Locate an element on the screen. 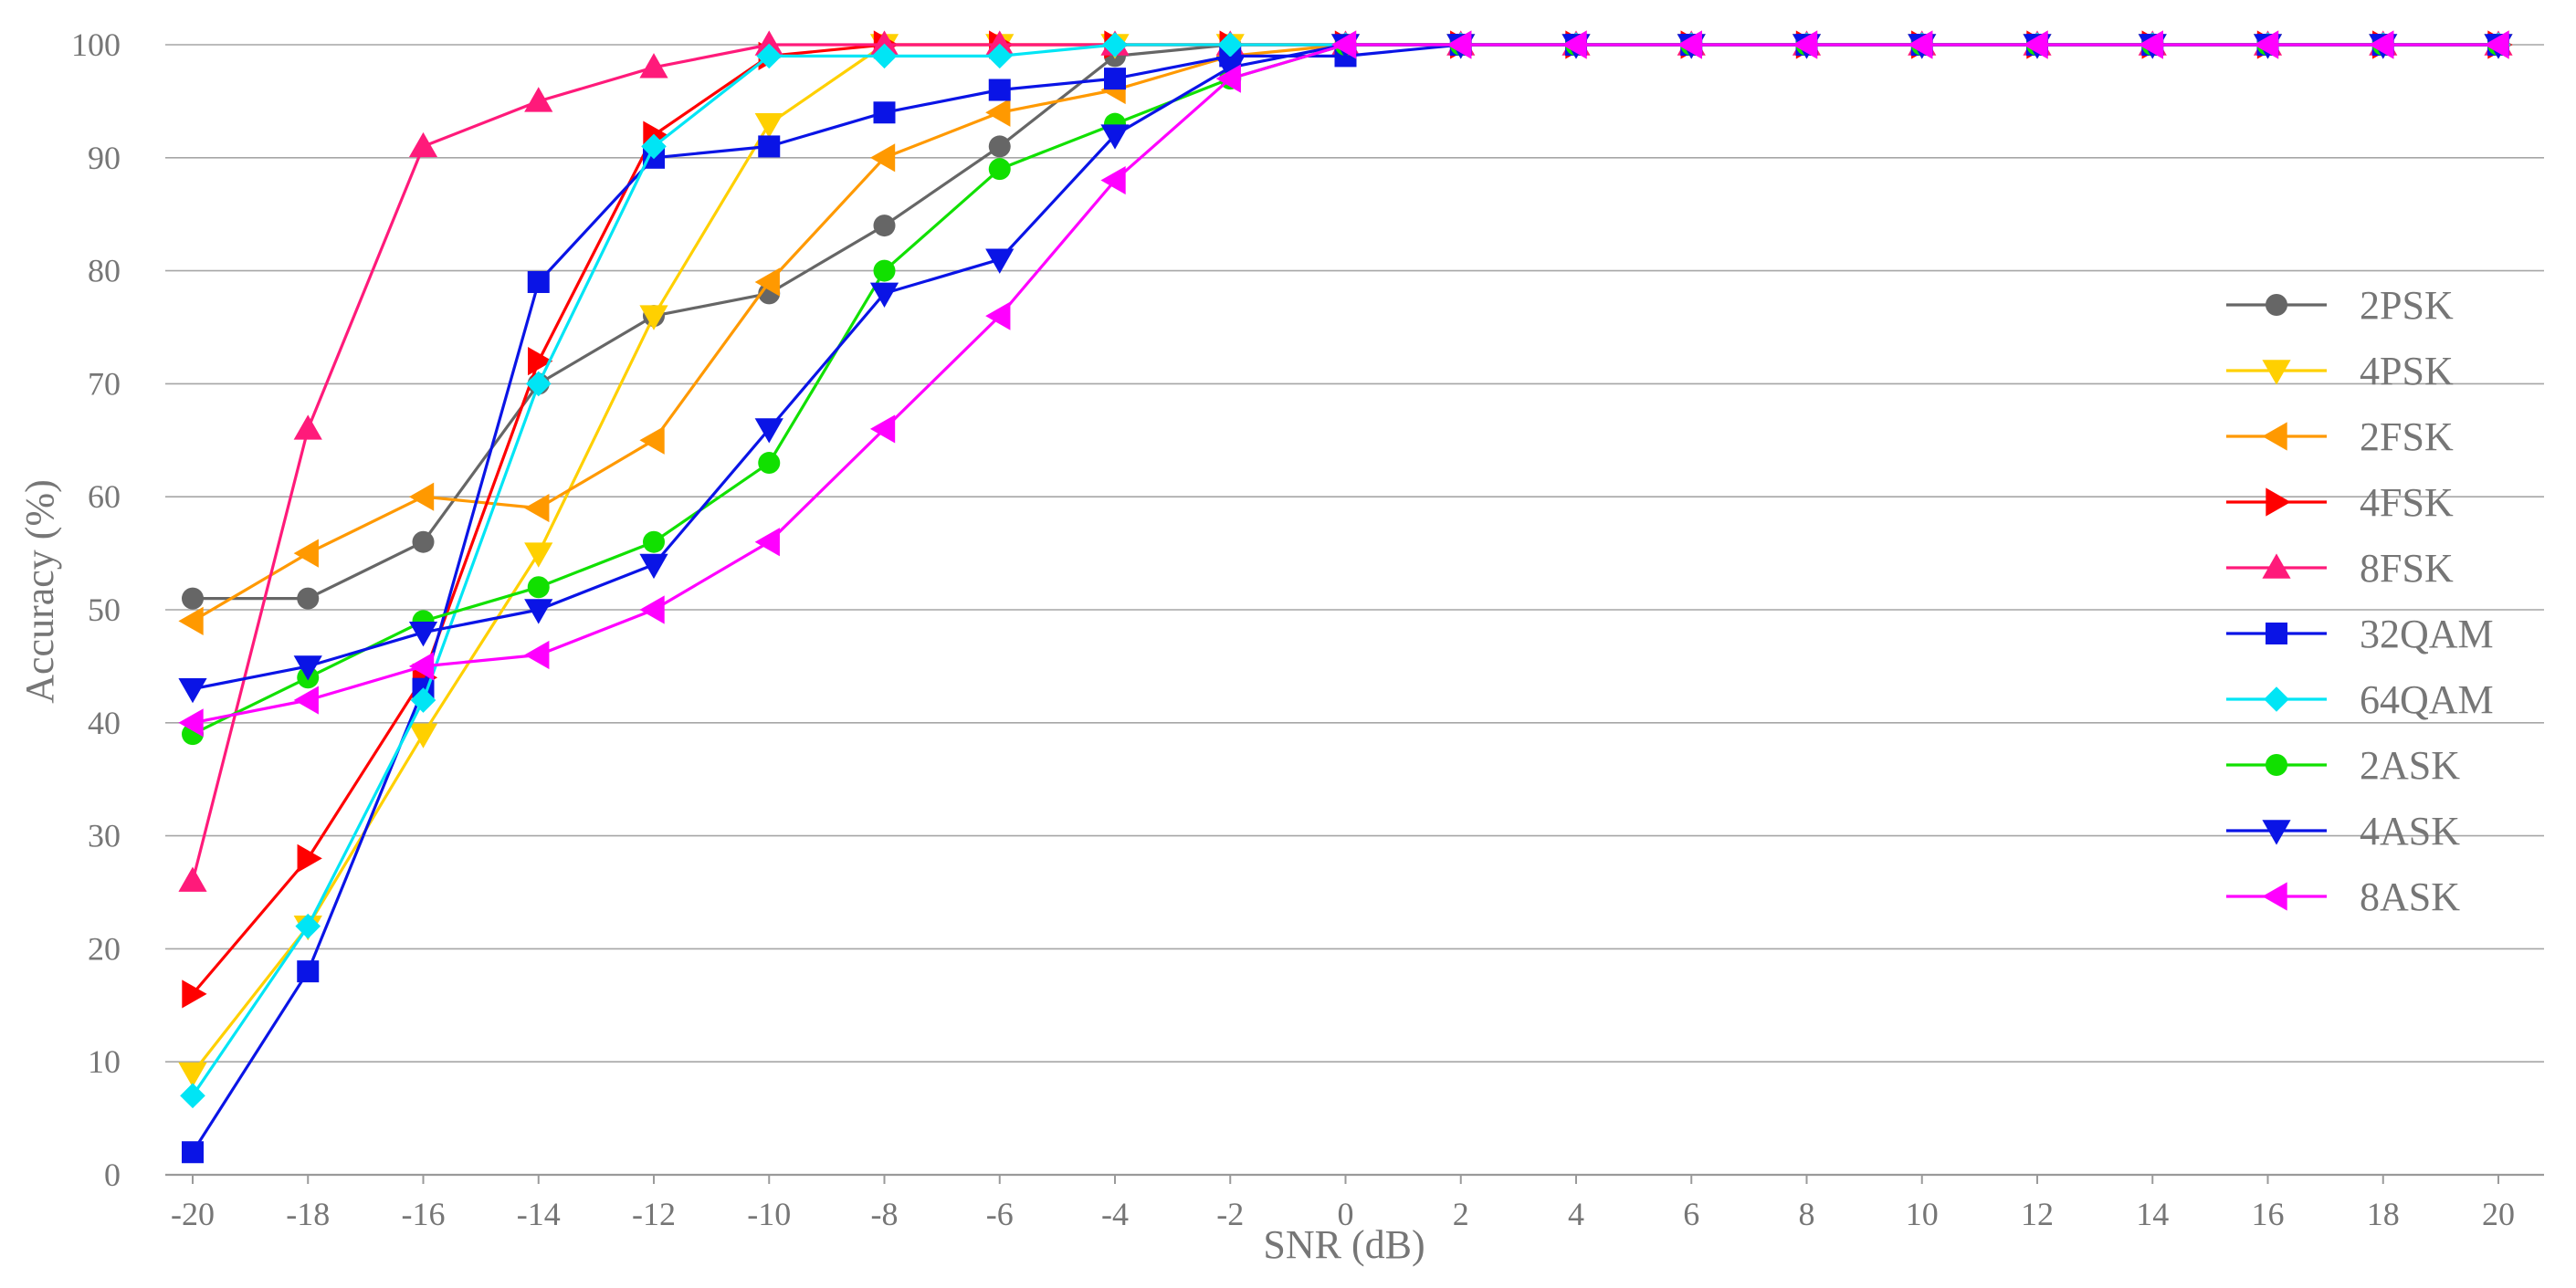 This screenshot has height=1288, width=2576. x-tick-label: -12 is located at coordinates (654, 1214).